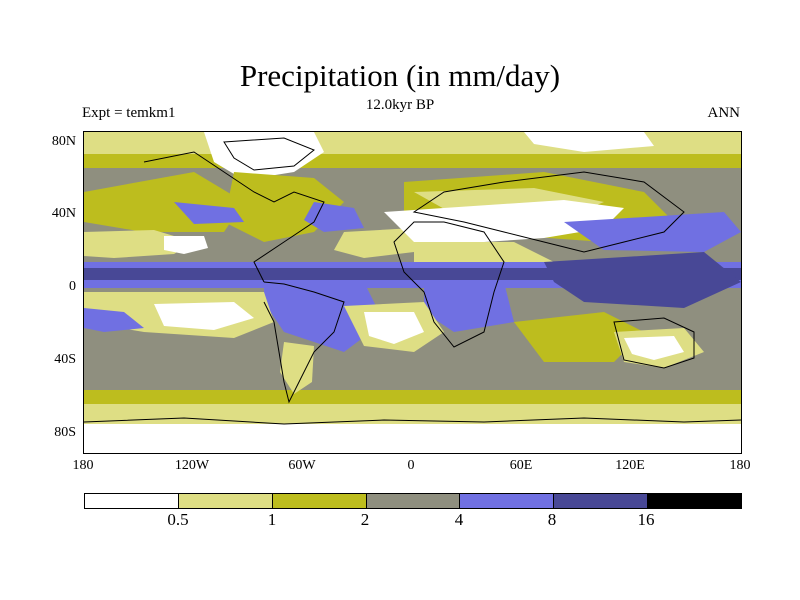 The width and height of the screenshot is (800, 600). What do you see at coordinates (459, 519) in the screenshot?
I see `colorbar-label: 4` at bounding box center [459, 519].